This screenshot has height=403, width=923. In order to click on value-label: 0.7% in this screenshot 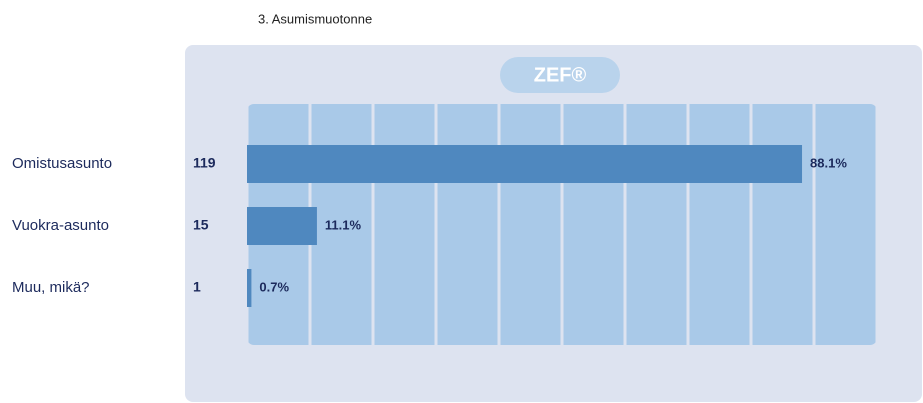, I will do `click(274, 286)`.